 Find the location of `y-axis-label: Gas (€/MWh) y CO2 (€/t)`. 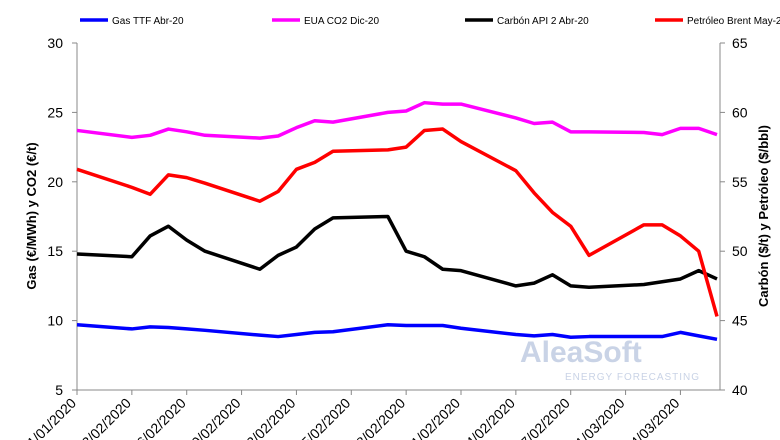

y-axis-label: Gas (€/MWh) y CO2 (€/t) is located at coordinates (31, 215).